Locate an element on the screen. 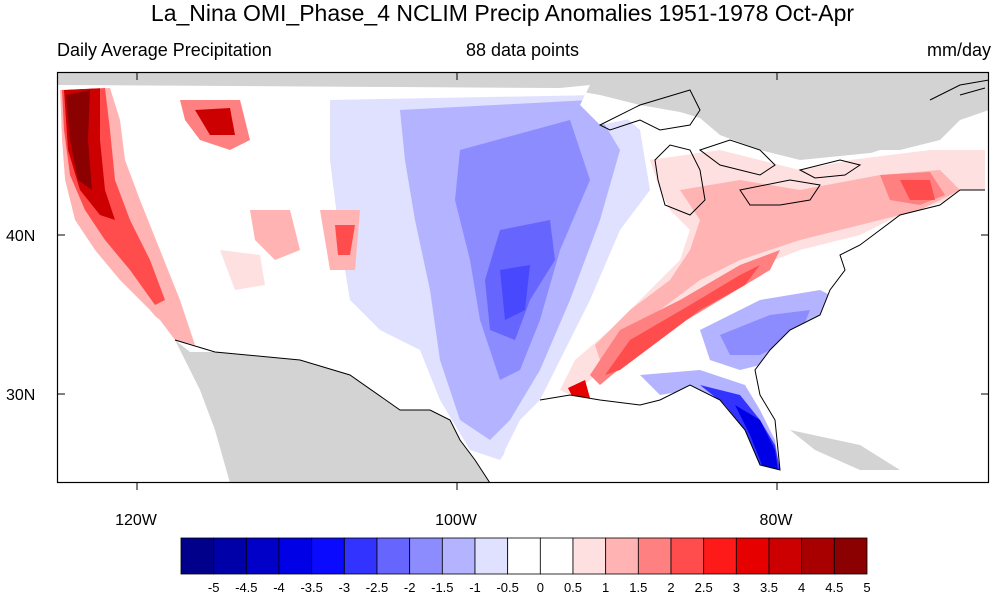 The width and height of the screenshot is (1005, 597). canada-landmass is located at coordinates (523, 116).